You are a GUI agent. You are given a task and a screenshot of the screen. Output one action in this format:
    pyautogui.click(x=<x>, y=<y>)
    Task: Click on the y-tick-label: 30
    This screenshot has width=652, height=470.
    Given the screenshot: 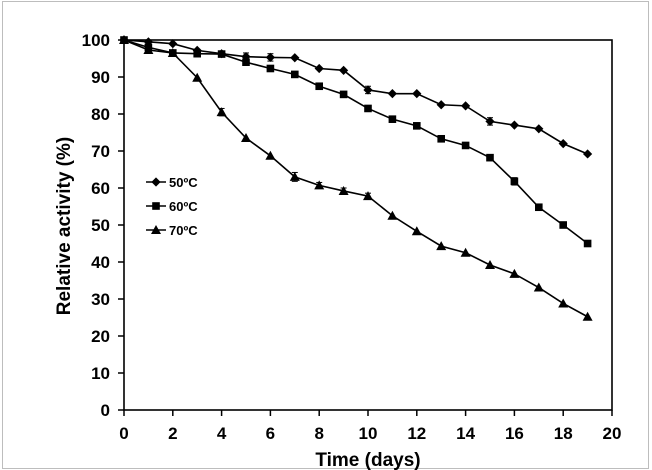 What is the action you would take?
    pyautogui.click(x=100, y=299)
    